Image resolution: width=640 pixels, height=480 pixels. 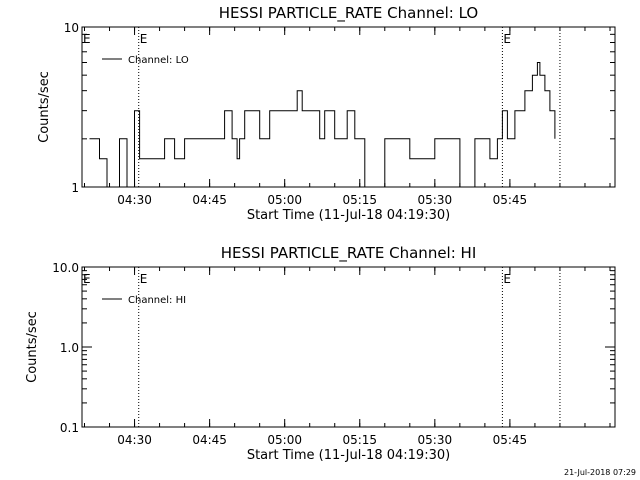 What do you see at coordinates (69, 348) in the screenshot?
I see `y-tick-label: 1.0` at bounding box center [69, 348].